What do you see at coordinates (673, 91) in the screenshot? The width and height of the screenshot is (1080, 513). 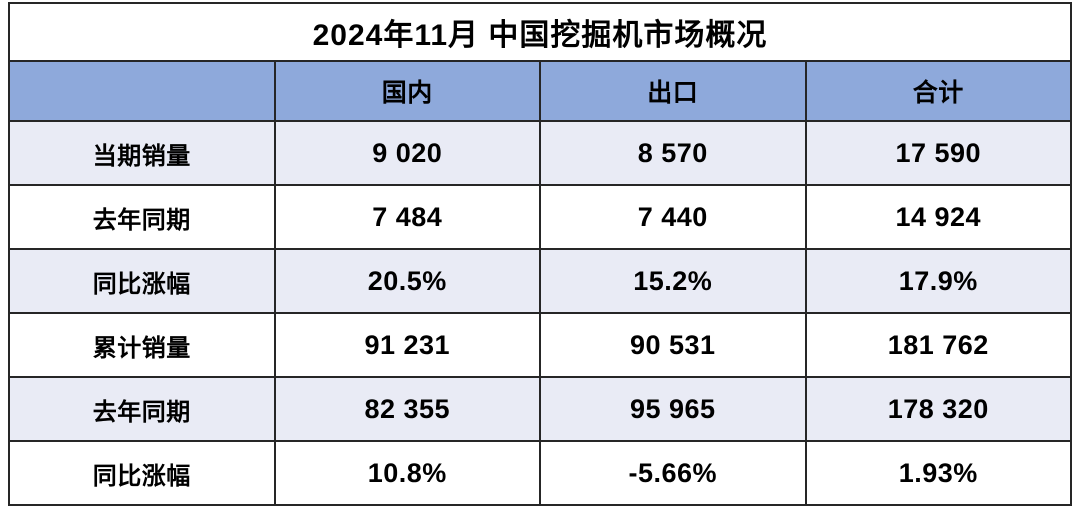 I see `col-header-export: 出口` at bounding box center [673, 91].